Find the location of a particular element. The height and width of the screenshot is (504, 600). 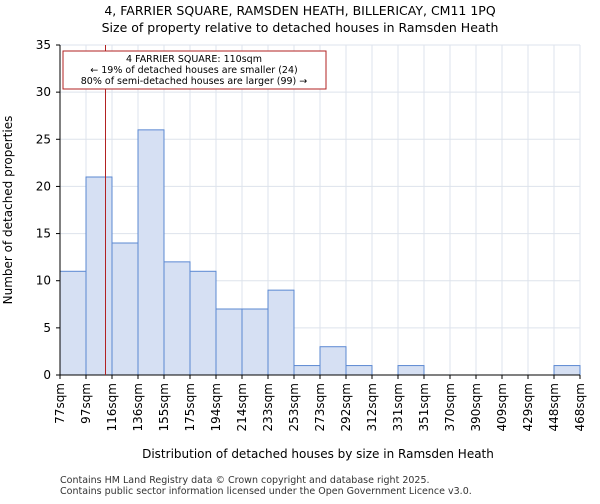

x-tick-label: 331sqm is located at coordinates (398, 407).